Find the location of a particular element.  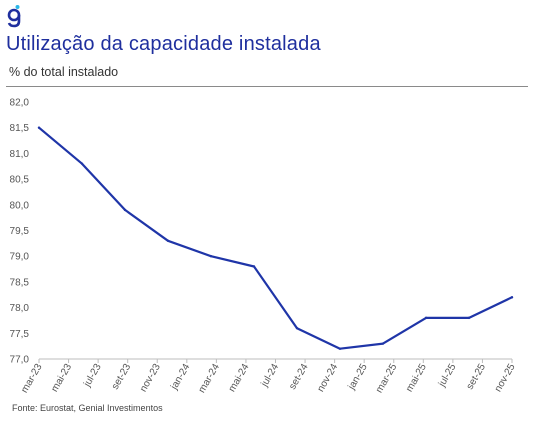

source-note: Fonte: Eurostat, Genial Investimentos is located at coordinates (87, 408).